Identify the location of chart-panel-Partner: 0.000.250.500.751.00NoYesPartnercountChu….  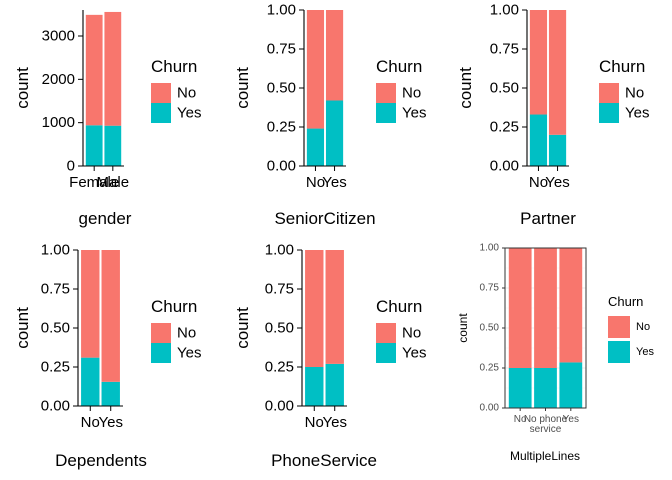
(552, 115).